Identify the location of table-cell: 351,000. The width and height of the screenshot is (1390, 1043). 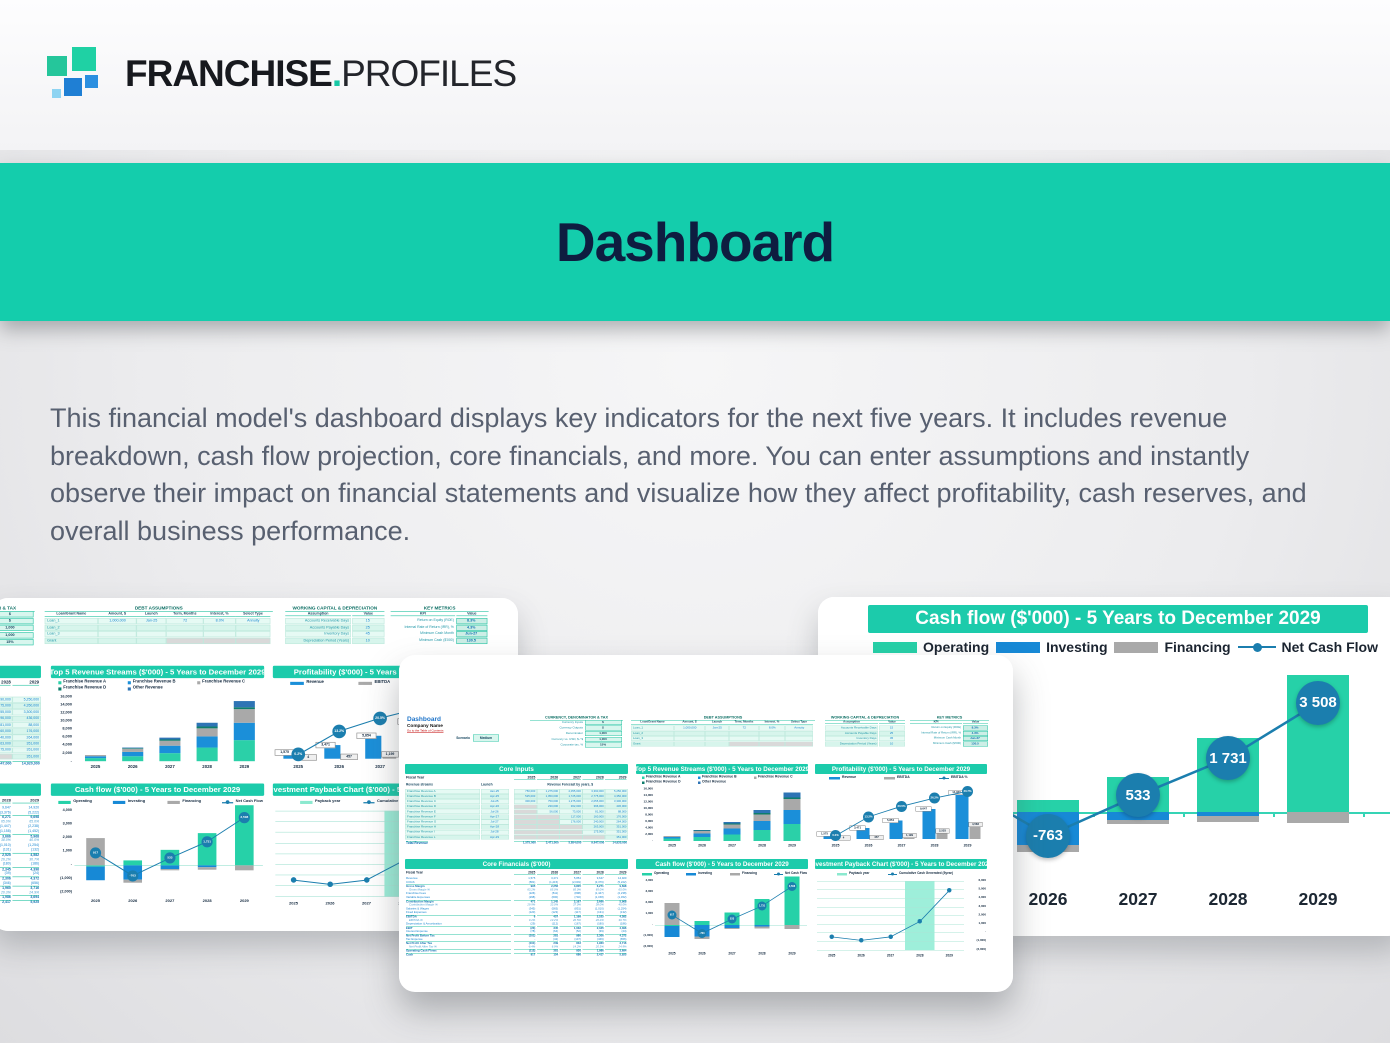
(27, 756).